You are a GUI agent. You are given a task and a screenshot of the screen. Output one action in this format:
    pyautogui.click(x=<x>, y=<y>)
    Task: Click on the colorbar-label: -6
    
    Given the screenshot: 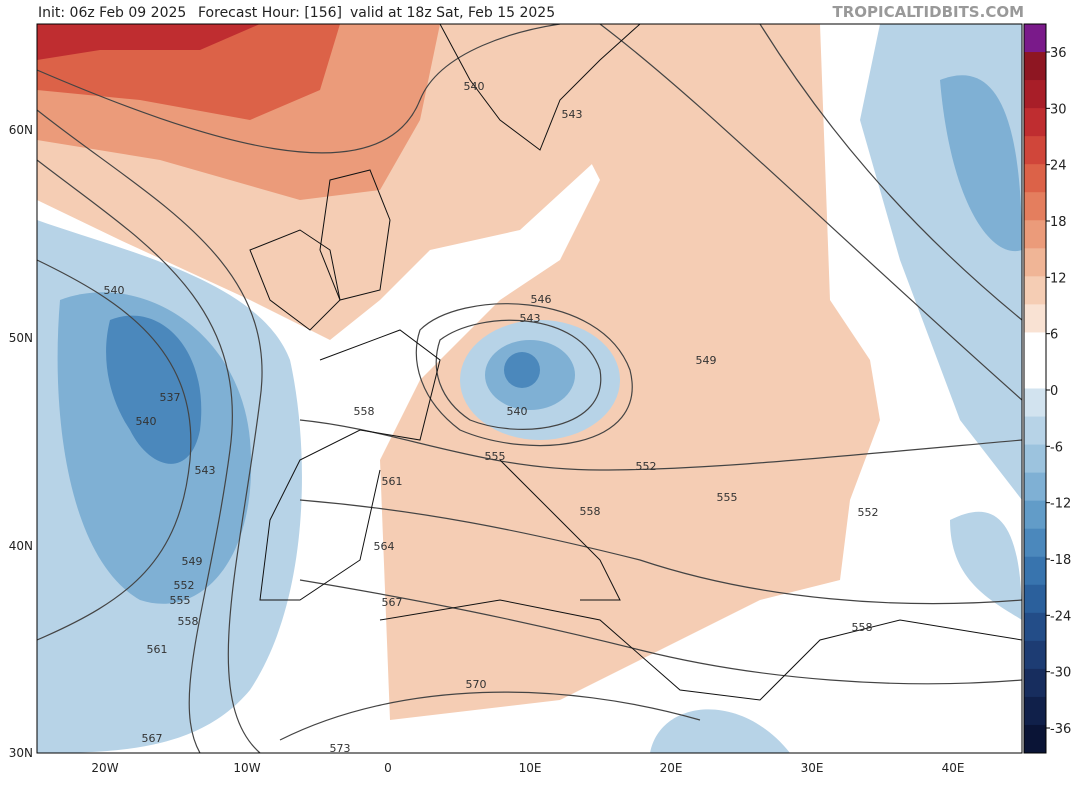 What is the action you would take?
    pyautogui.click(x=1056, y=447)
    